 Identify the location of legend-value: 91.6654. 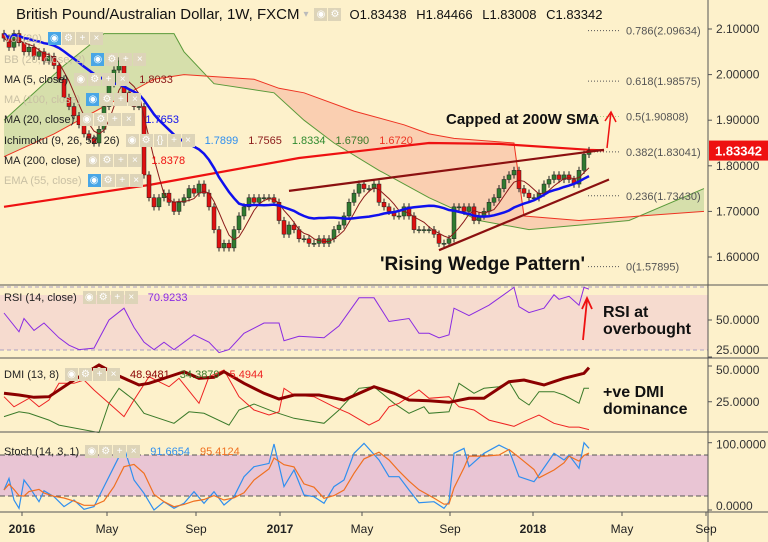
(170, 451).